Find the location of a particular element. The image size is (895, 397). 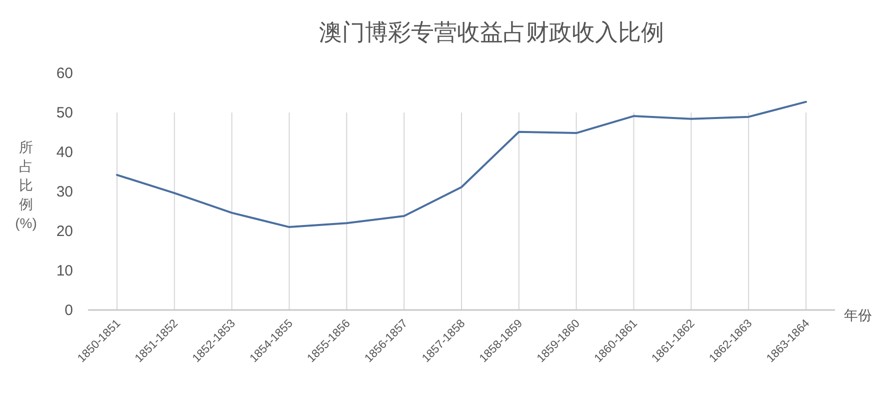

chart-title: 澳门博彩专营收益占财政收入比例 is located at coordinates (491, 32).